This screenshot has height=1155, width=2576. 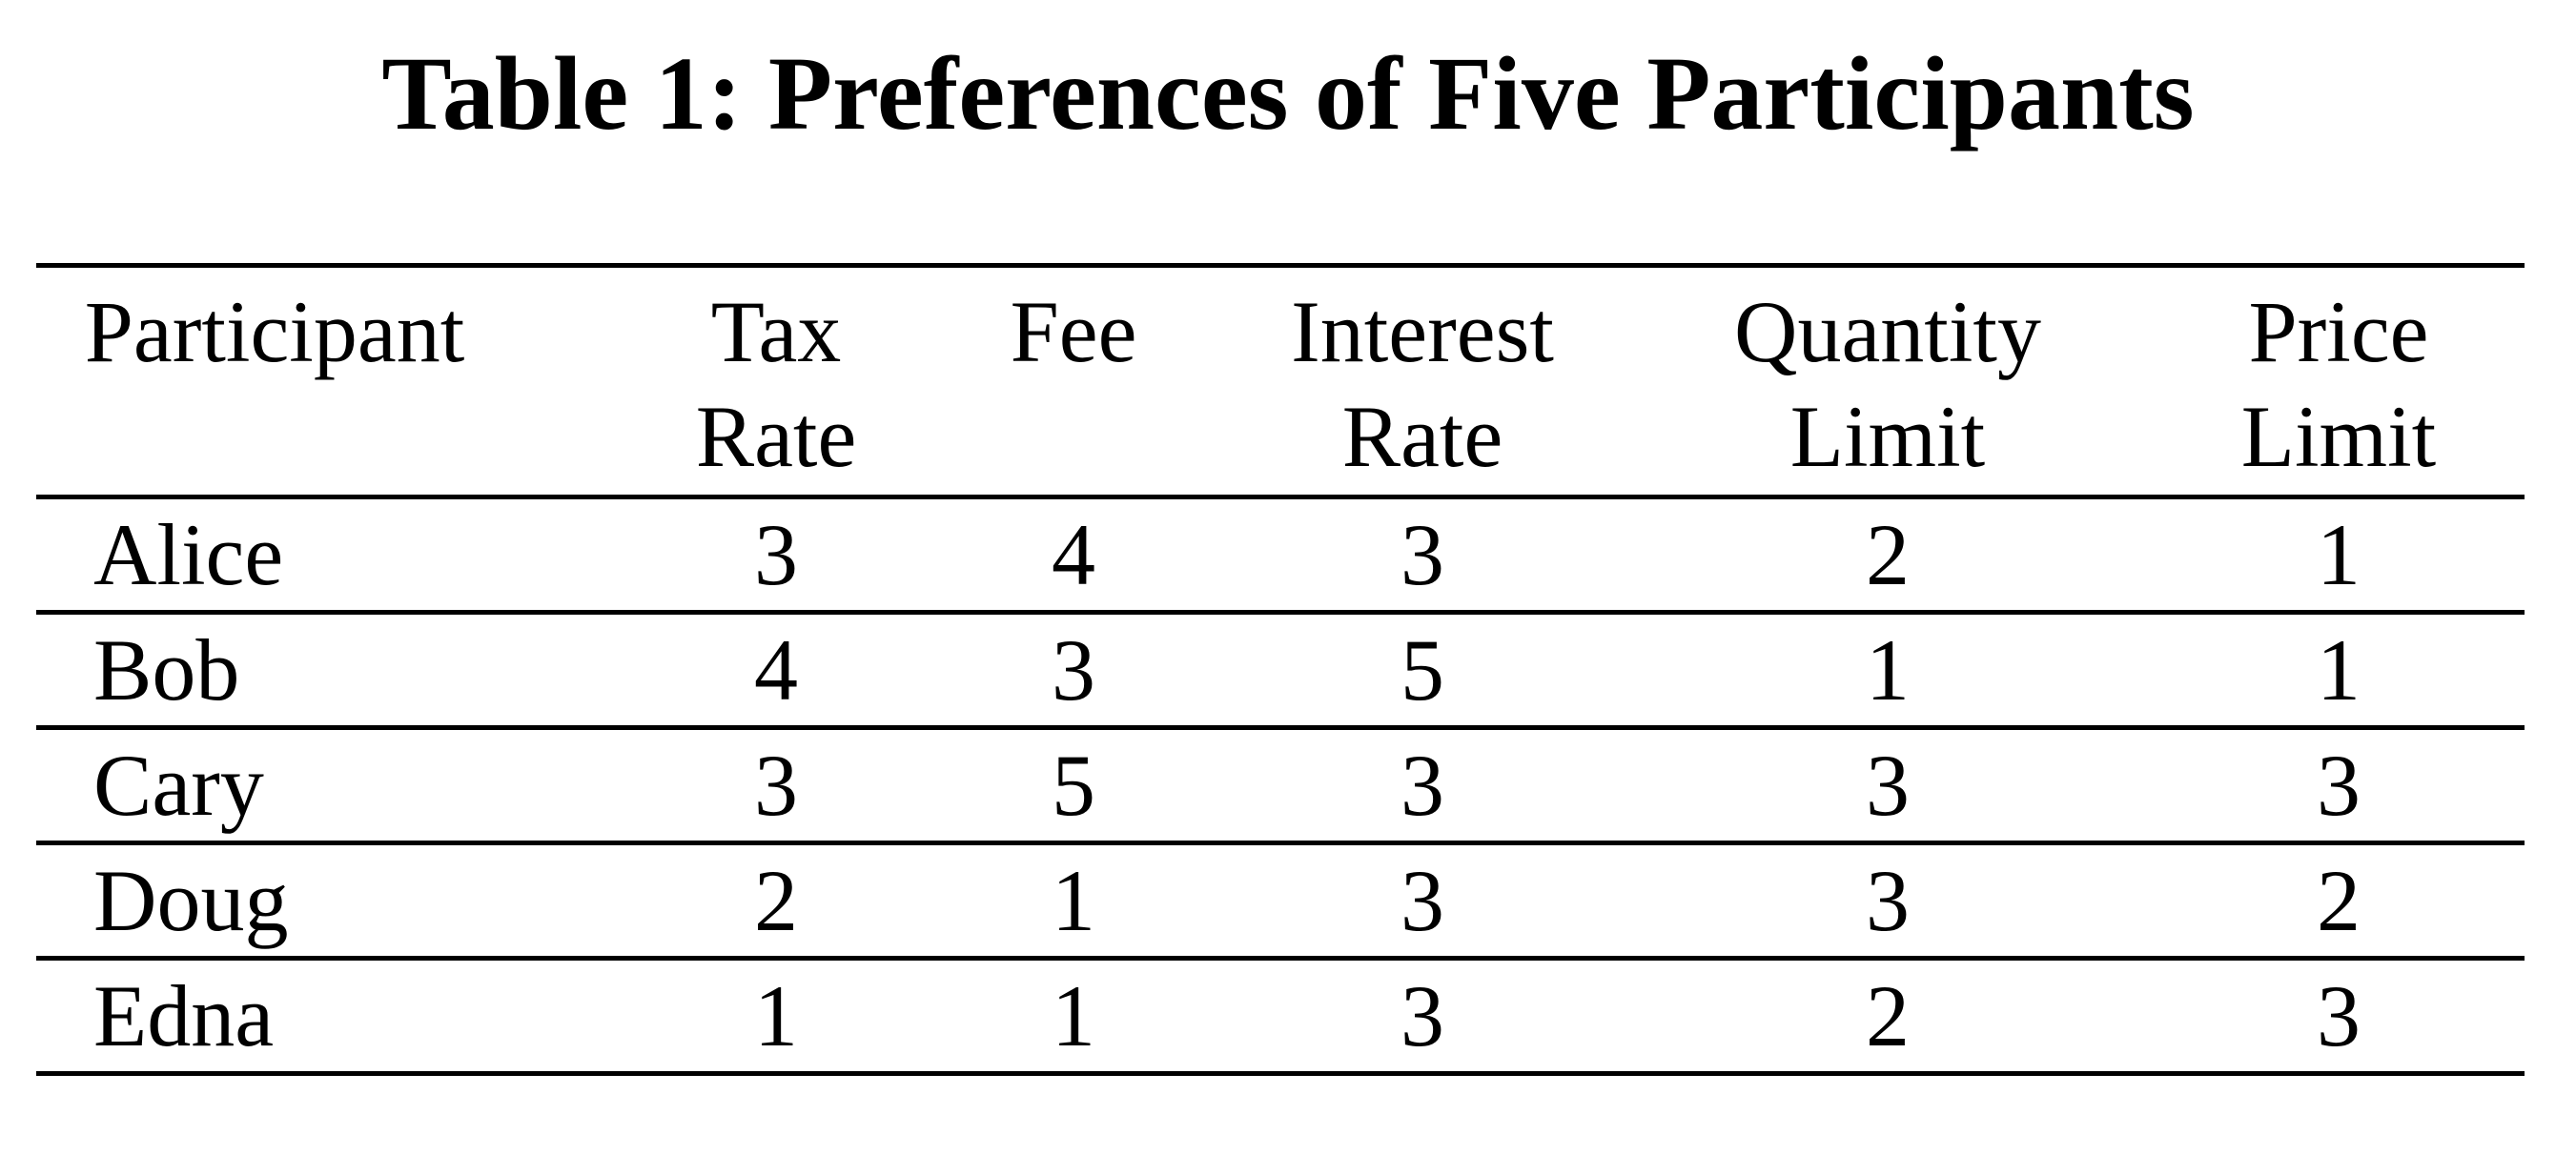 What do you see at coordinates (776, 331) in the screenshot?
I see `header-line: Tax` at bounding box center [776, 331].